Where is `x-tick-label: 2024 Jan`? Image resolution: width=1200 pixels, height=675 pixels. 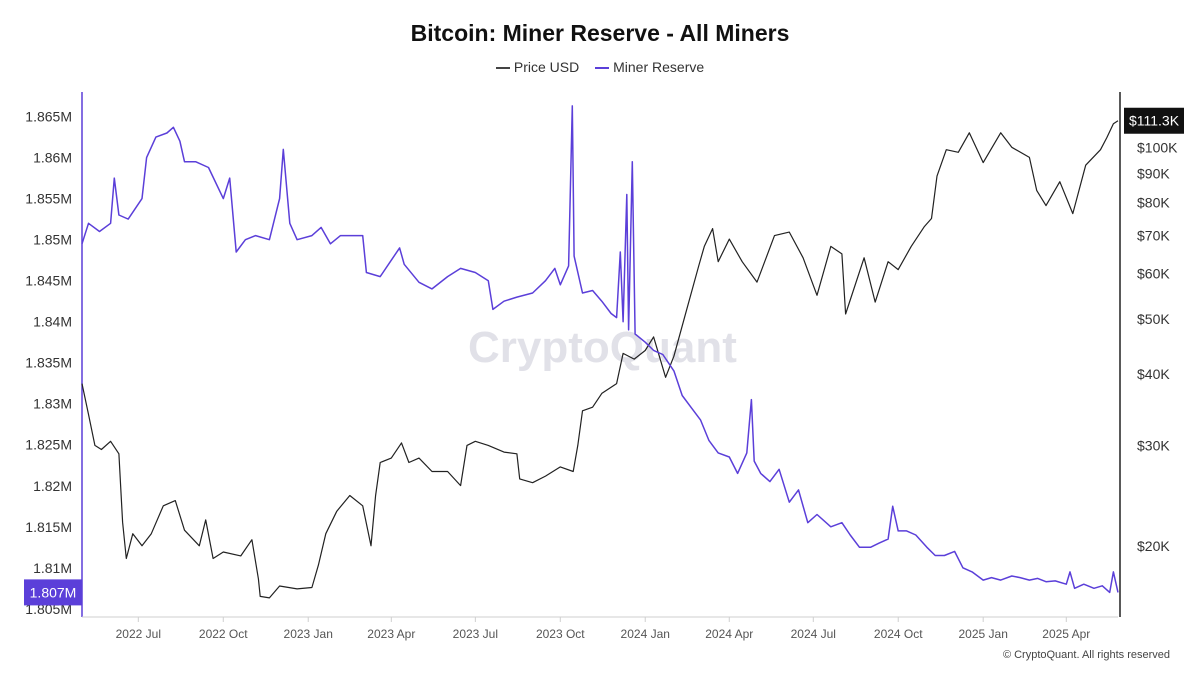 x-tick-label: 2024 Jan is located at coordinates (645, 634).